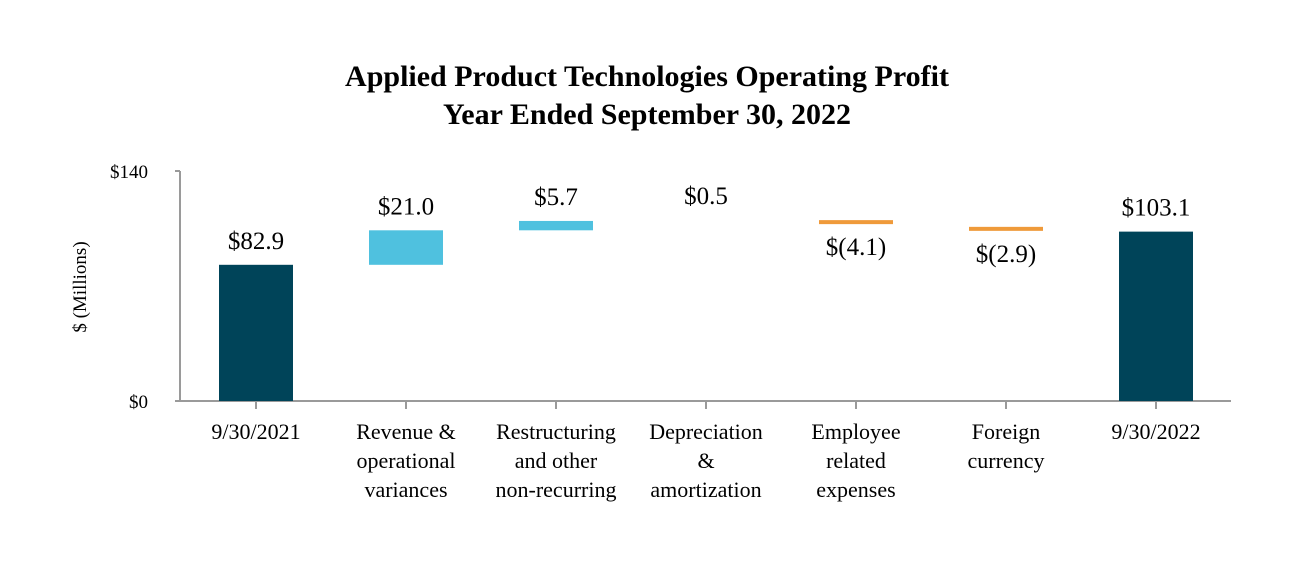  Describe the element at coordinates (856, 247) in the screenshot. I see `data-label: $(4.1)` at that location.